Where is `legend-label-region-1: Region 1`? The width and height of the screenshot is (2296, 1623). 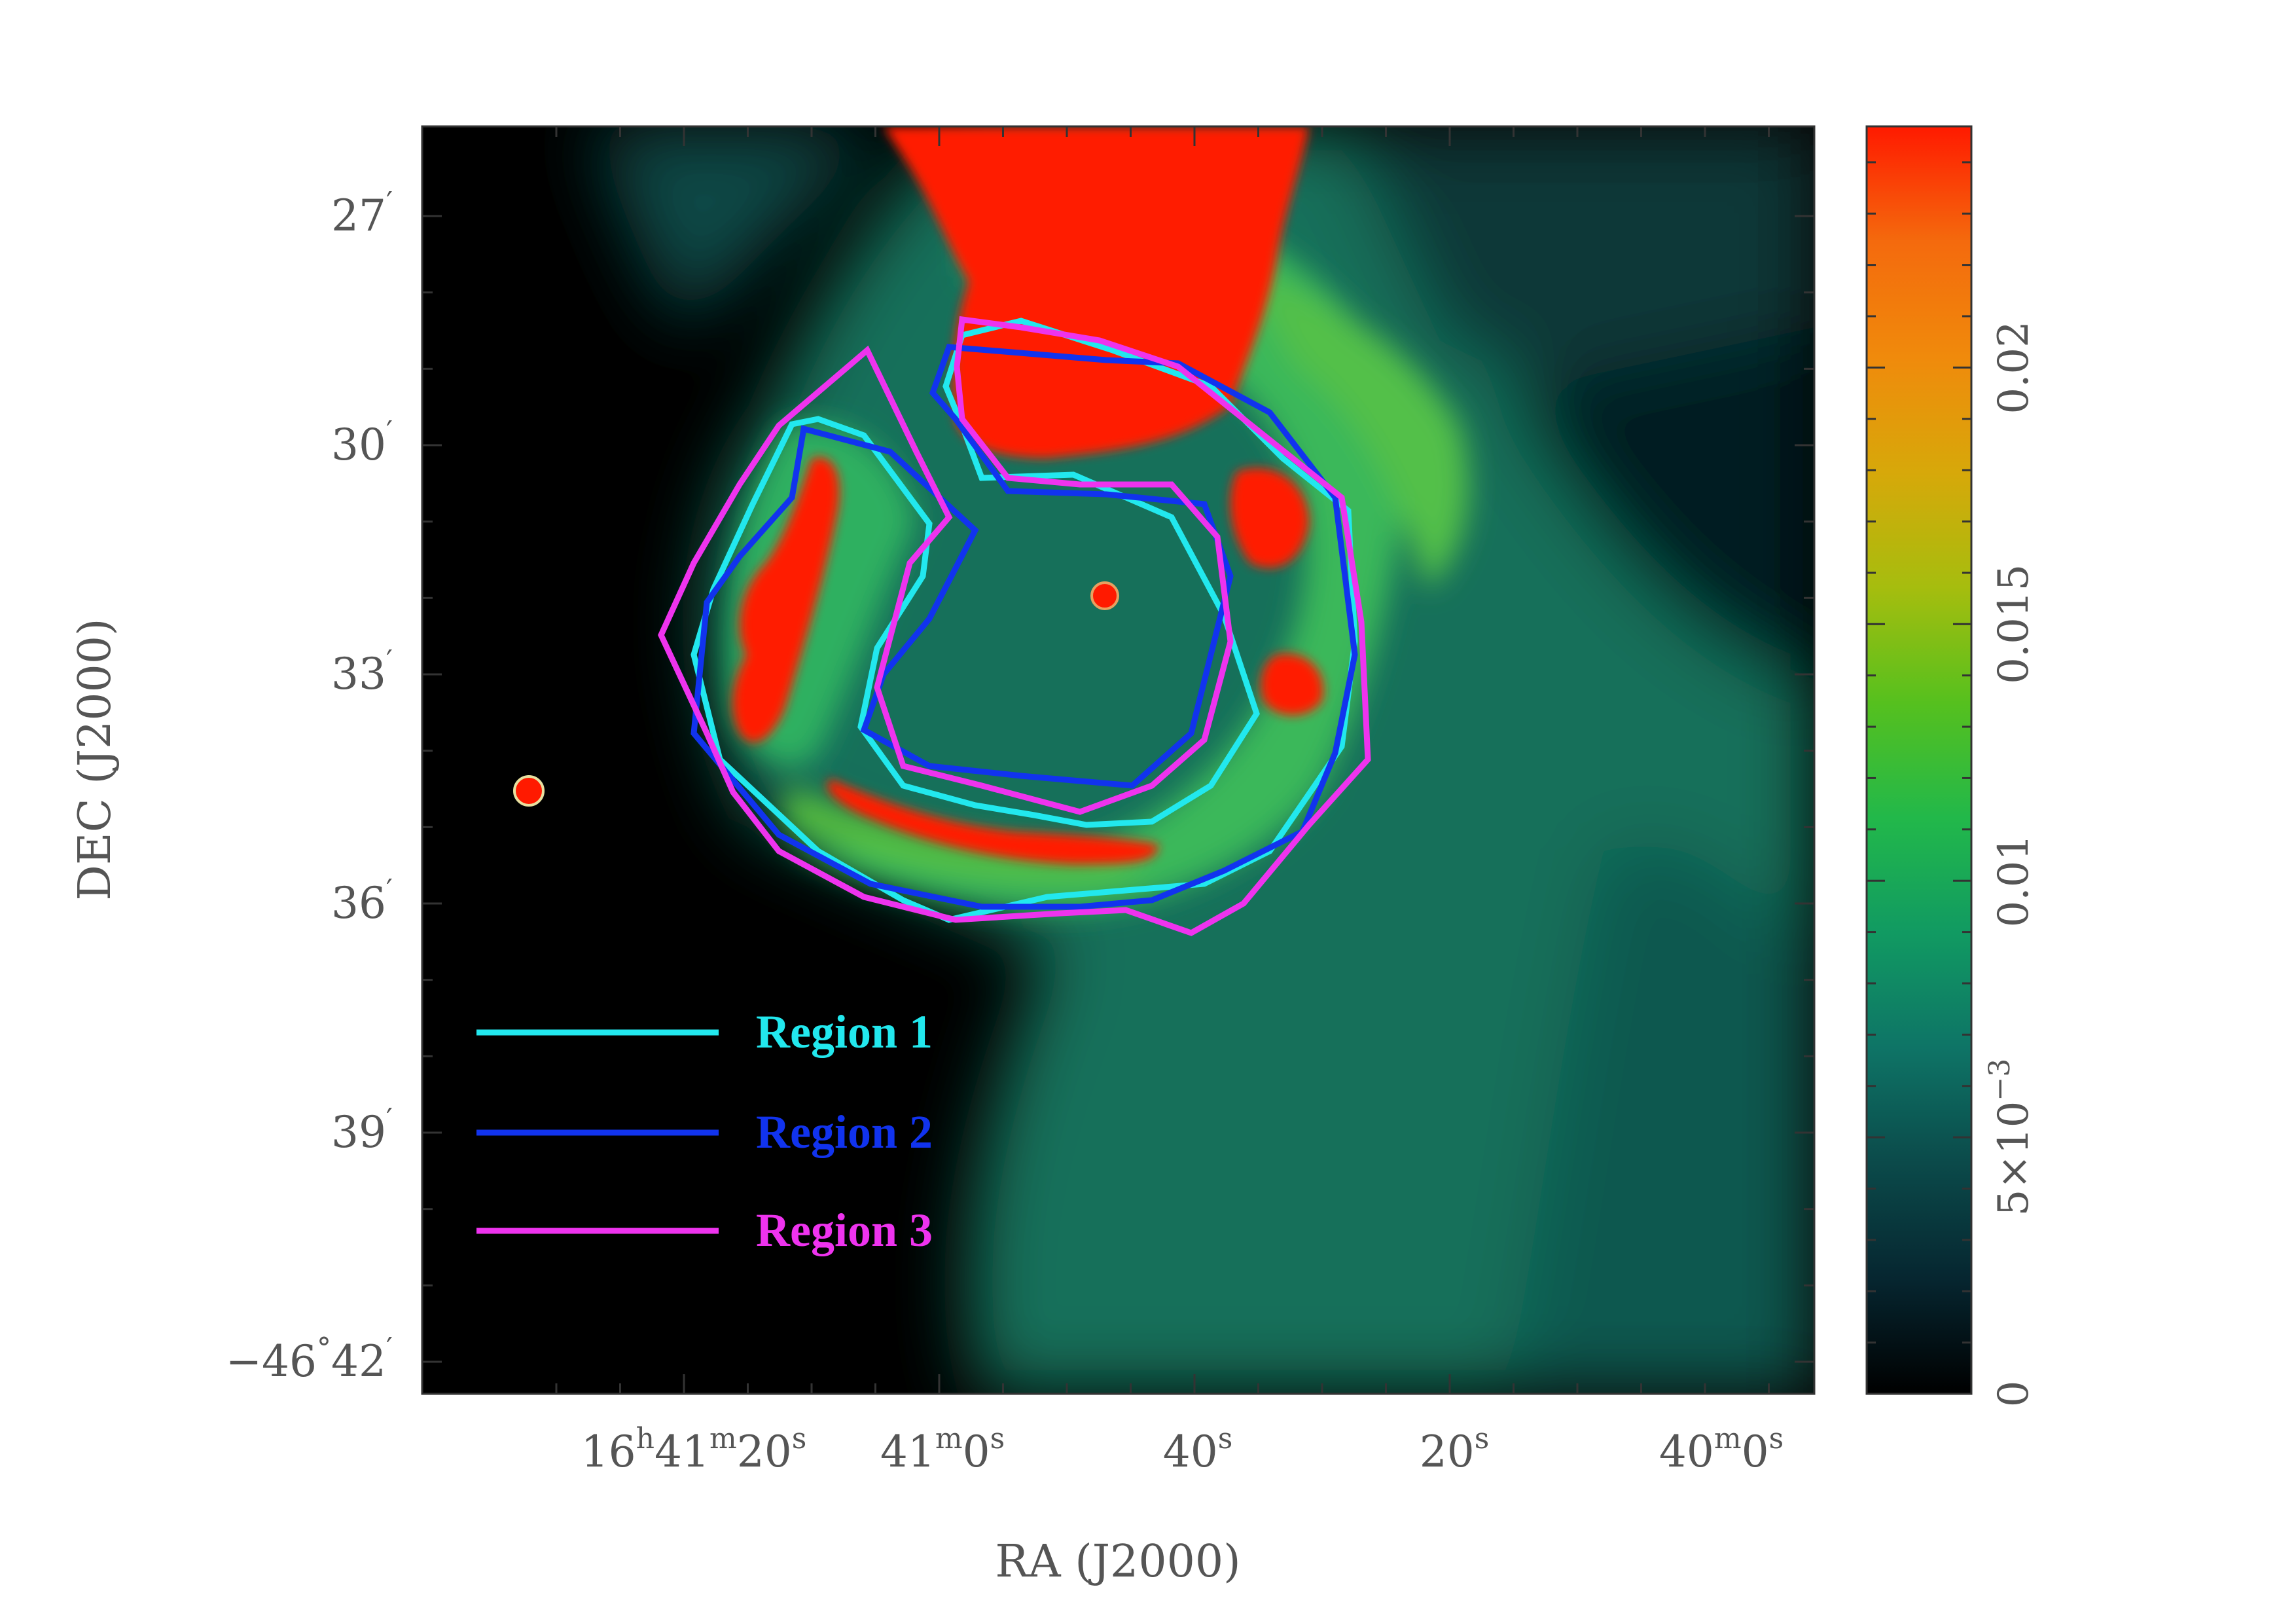
legend-label-region-1: Region 1 is located at coordinates (845, 1032).